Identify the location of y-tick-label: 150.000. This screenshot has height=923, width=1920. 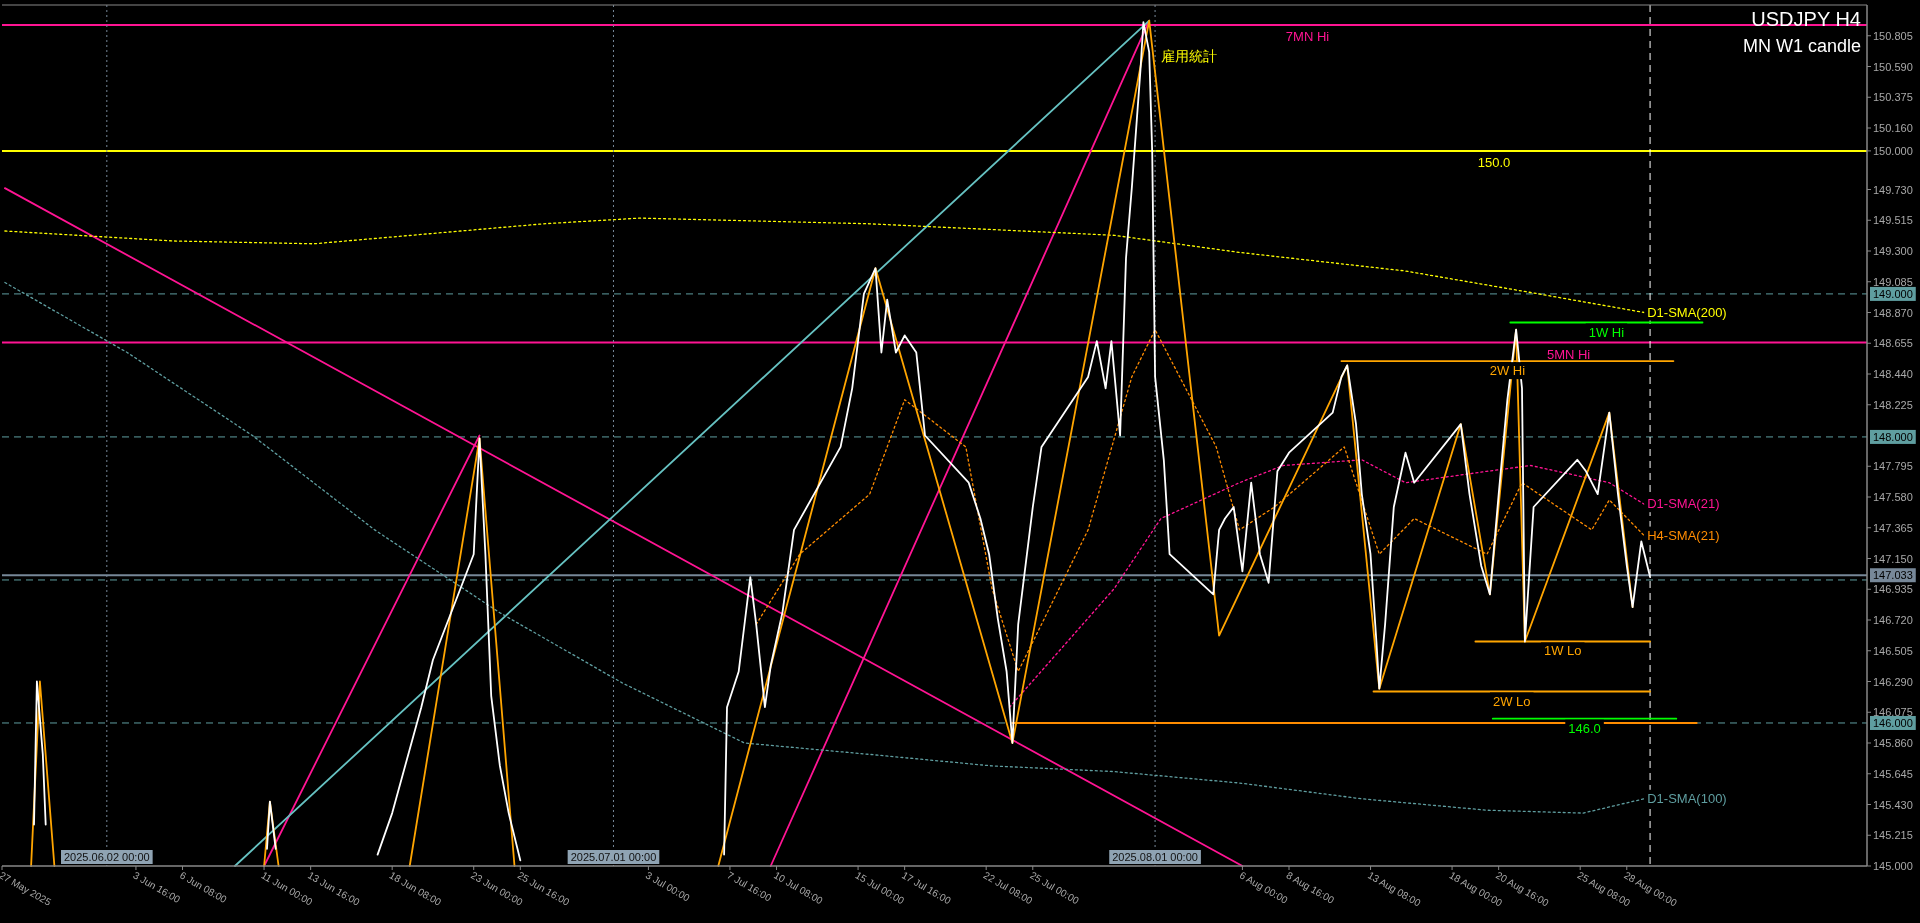
(1893, 150).